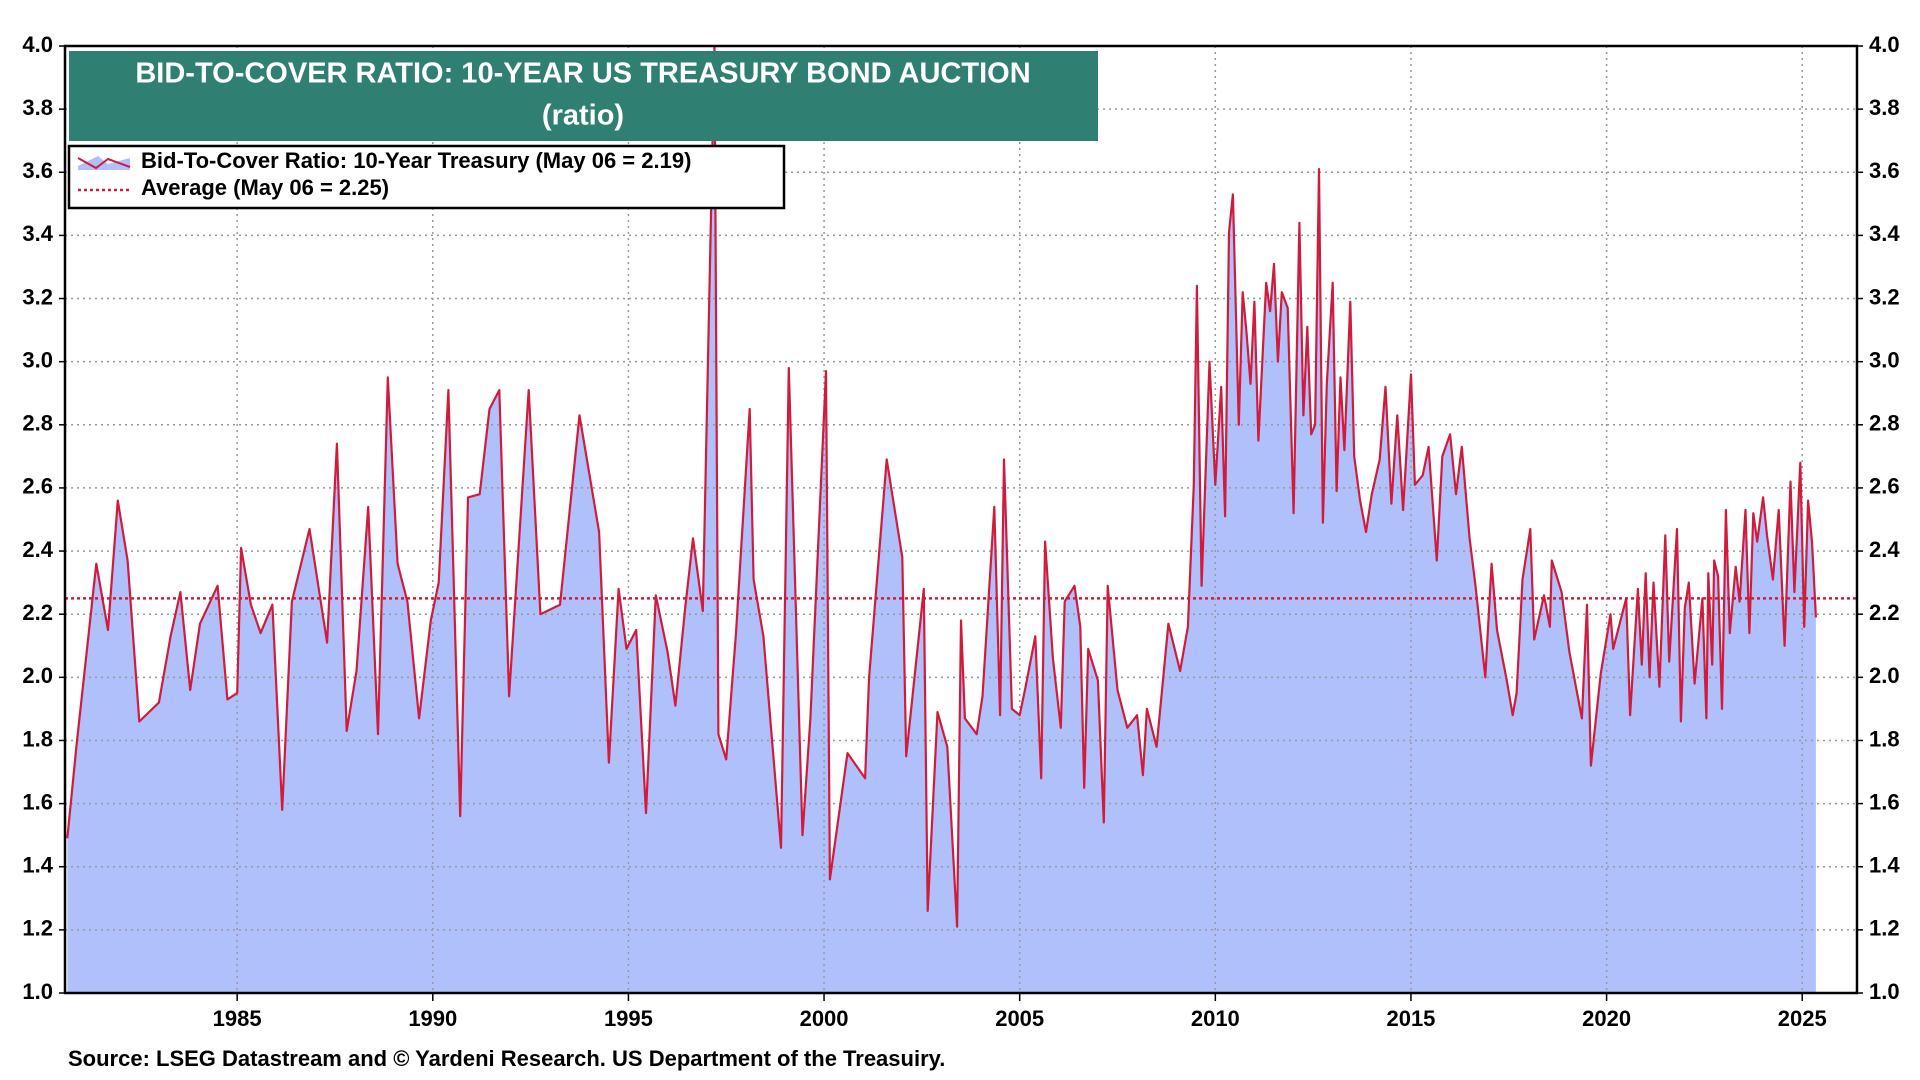  What do you see at coordinates (1884, 233) in the screenshot?
I see `y2-tick-label: 3.4` at bounding box center [1884, 233].